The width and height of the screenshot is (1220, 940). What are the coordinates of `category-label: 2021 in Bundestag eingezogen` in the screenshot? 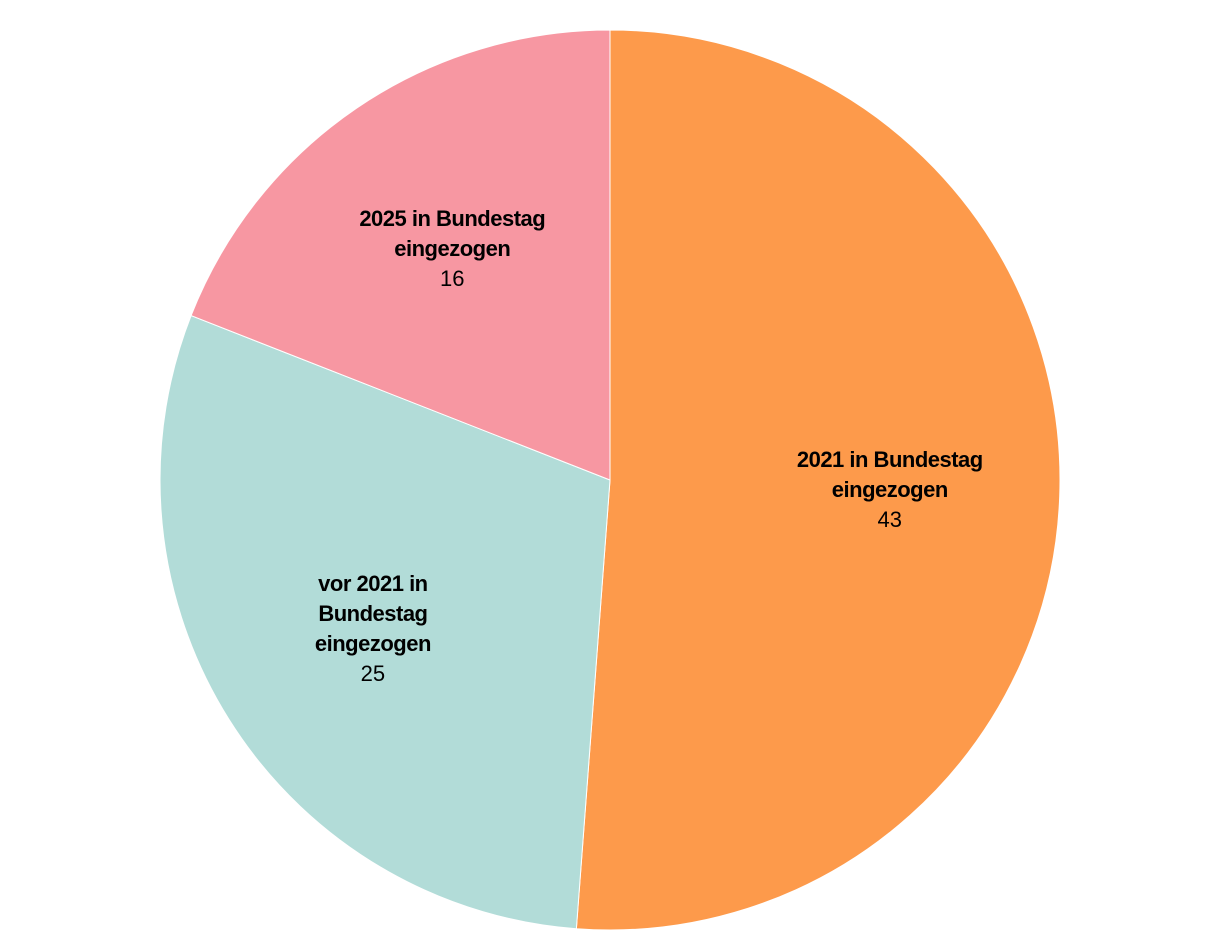 It's located at (889, 475).